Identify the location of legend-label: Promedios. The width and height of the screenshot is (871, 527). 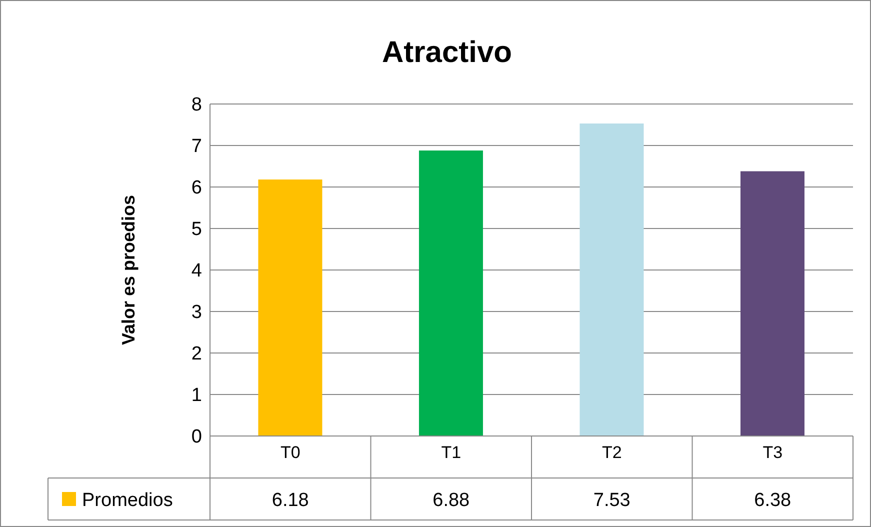
(127, 500).